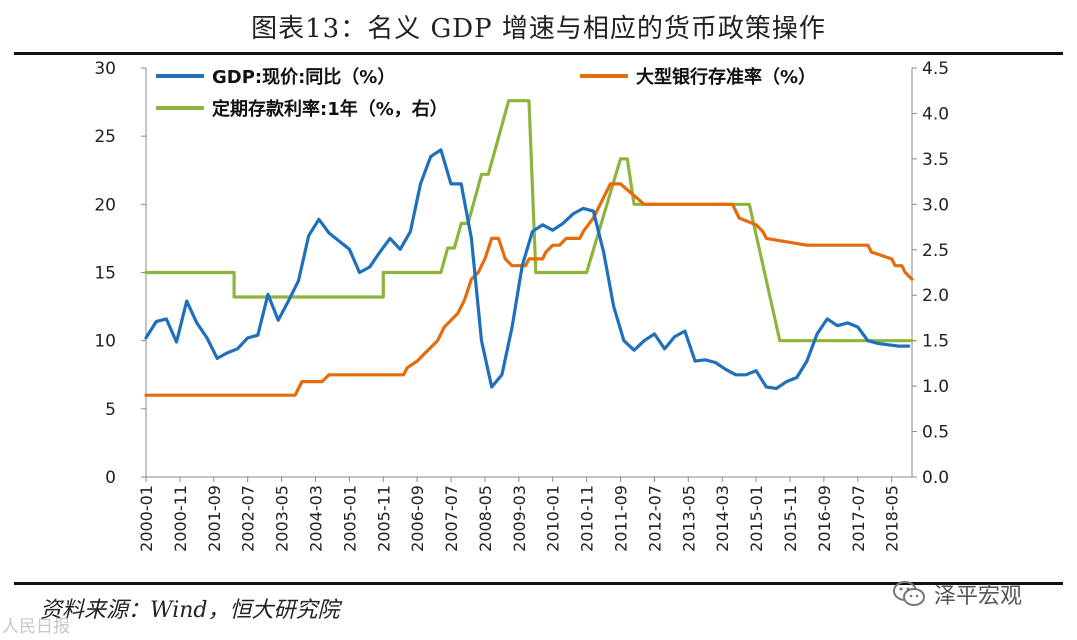 This screenshot has width=1077, height=640. I want to click on right-tick-label: 0.5, so click(935, 433).